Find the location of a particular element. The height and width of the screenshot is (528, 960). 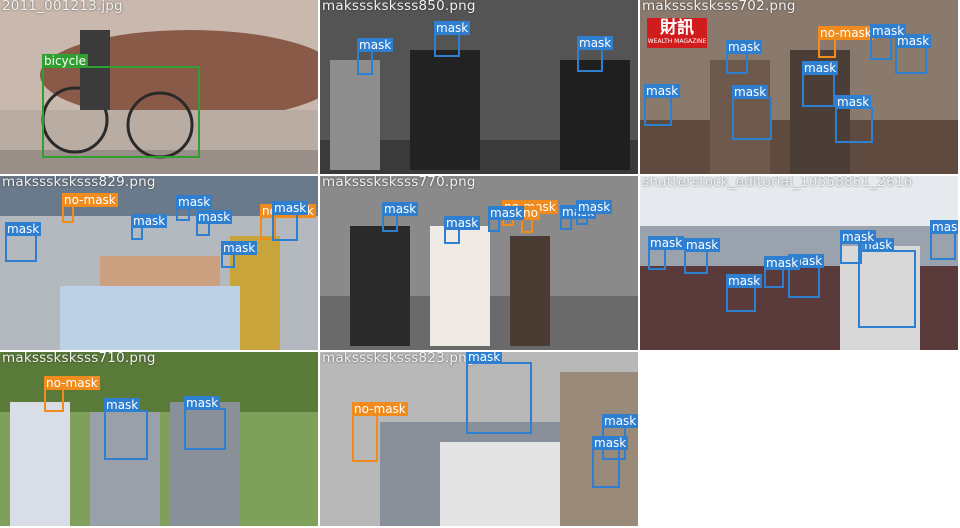

filename-label: maksssksksss829.png is located at coordinates (79, 183).